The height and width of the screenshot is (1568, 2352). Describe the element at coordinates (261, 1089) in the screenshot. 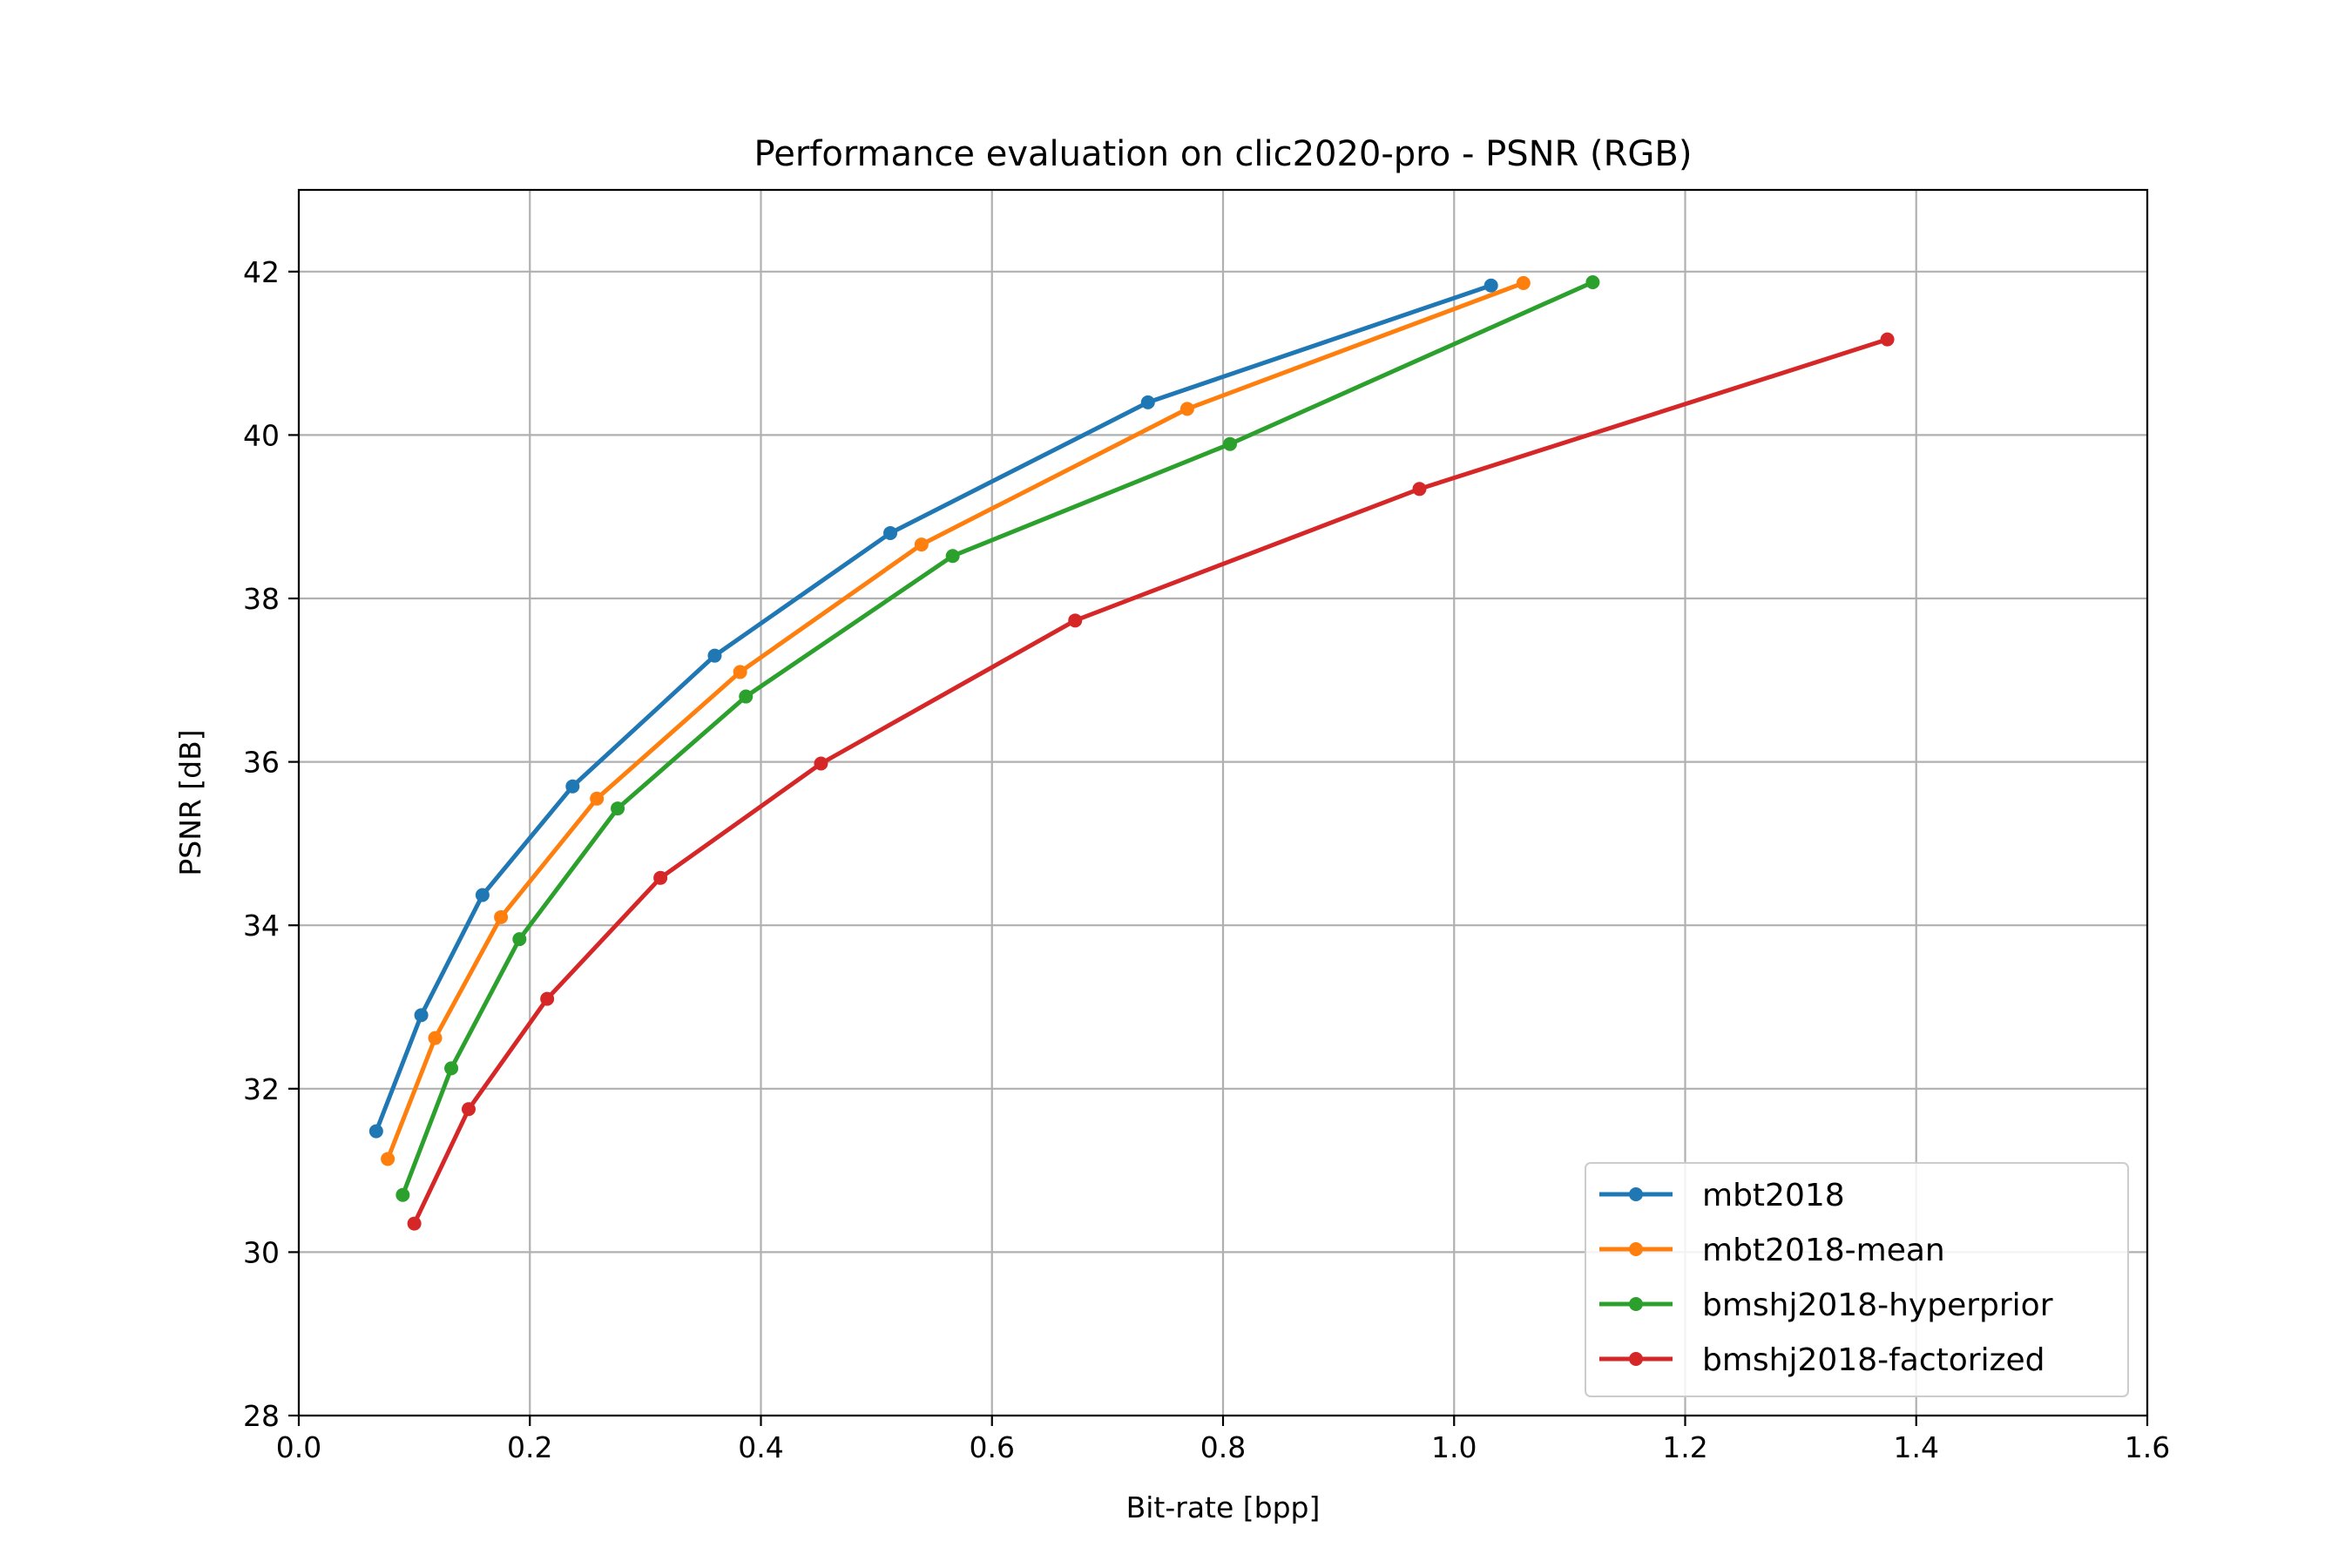

I see `y-tick-label: 32` at that location.